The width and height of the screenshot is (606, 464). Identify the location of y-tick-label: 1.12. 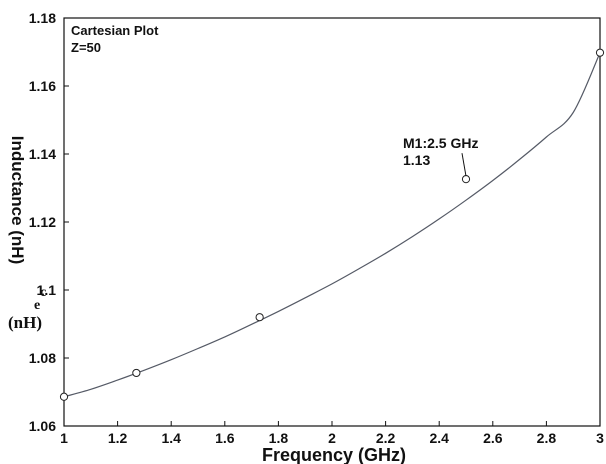
(42, 222).